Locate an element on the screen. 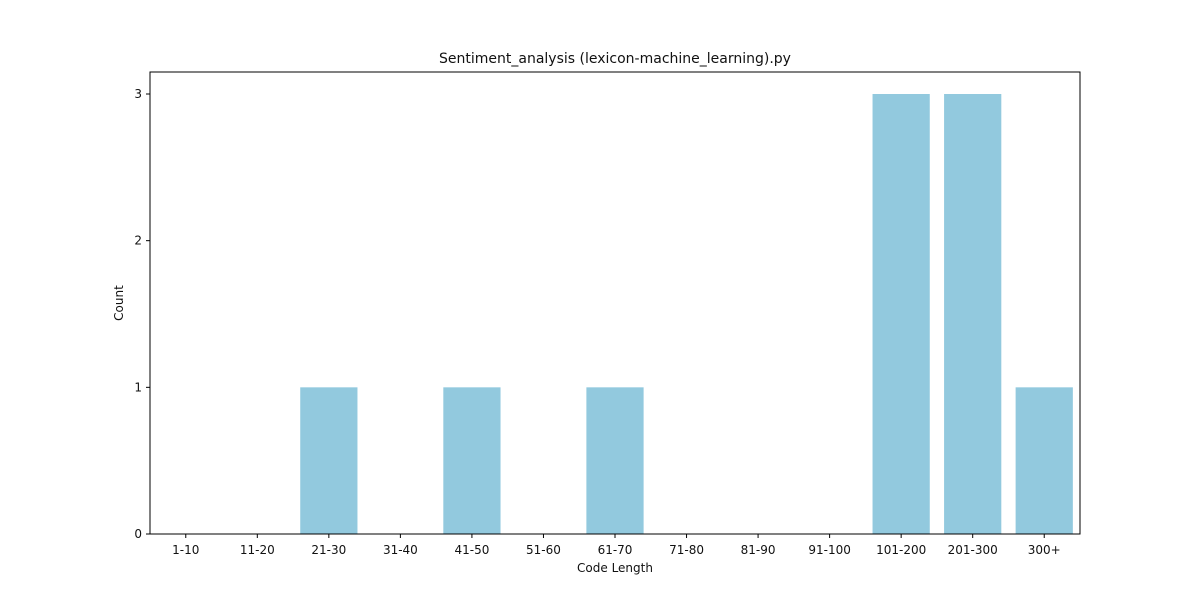  y-tick-label: 1 is located at coordinates (138, 387).